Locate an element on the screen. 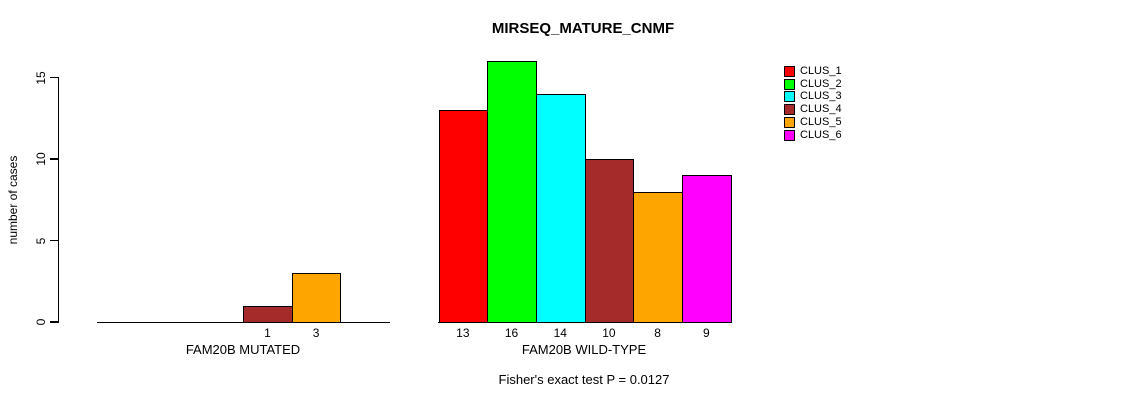  legend-label-CLUS_6: CLUS_6 is located at coordinates (821, 134).